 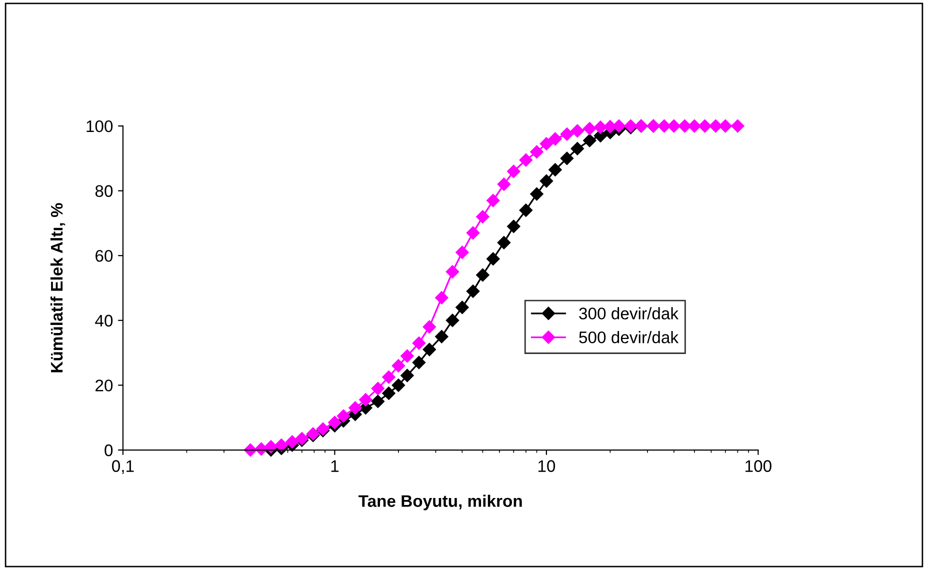 I want to click on y-tick-label: 40, so click(x=104, y=320).